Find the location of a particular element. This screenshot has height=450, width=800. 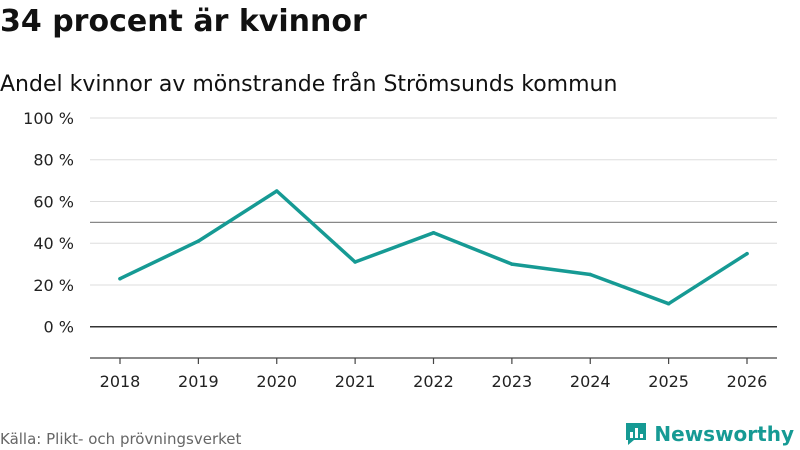

x-tick-label: 2021 is located at coordinates (355, 381).